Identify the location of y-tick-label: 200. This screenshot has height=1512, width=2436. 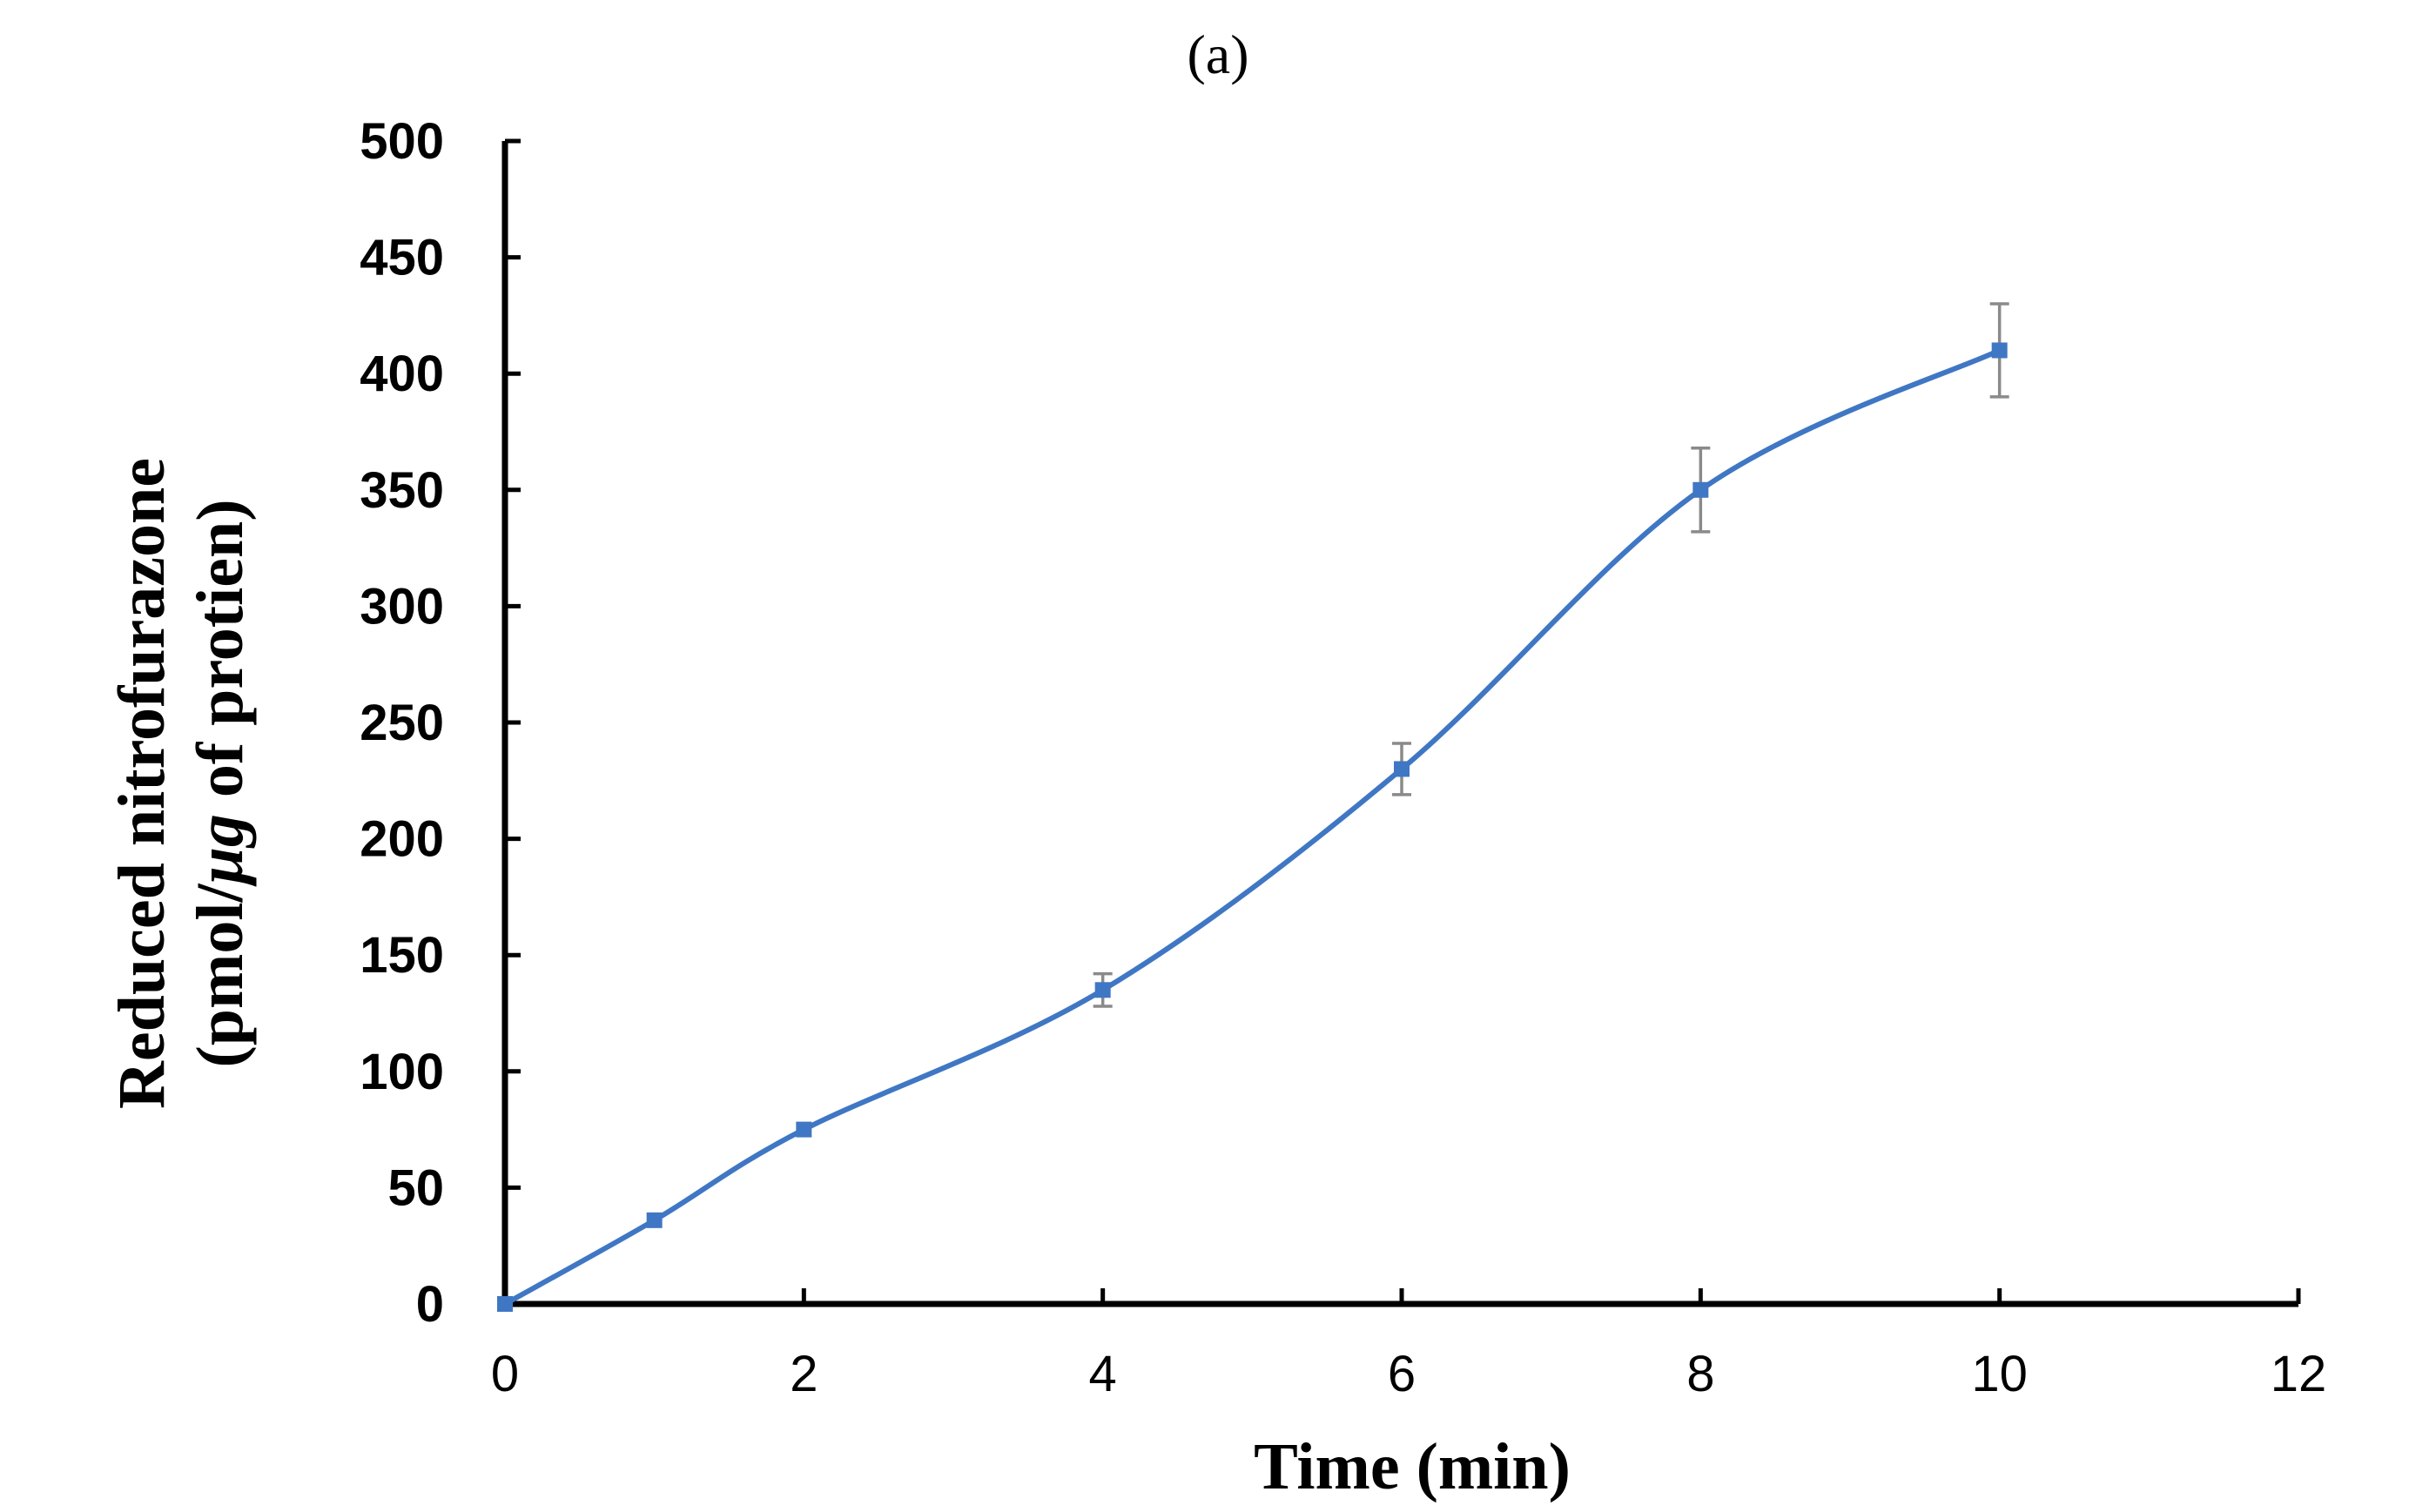
(402, 839).